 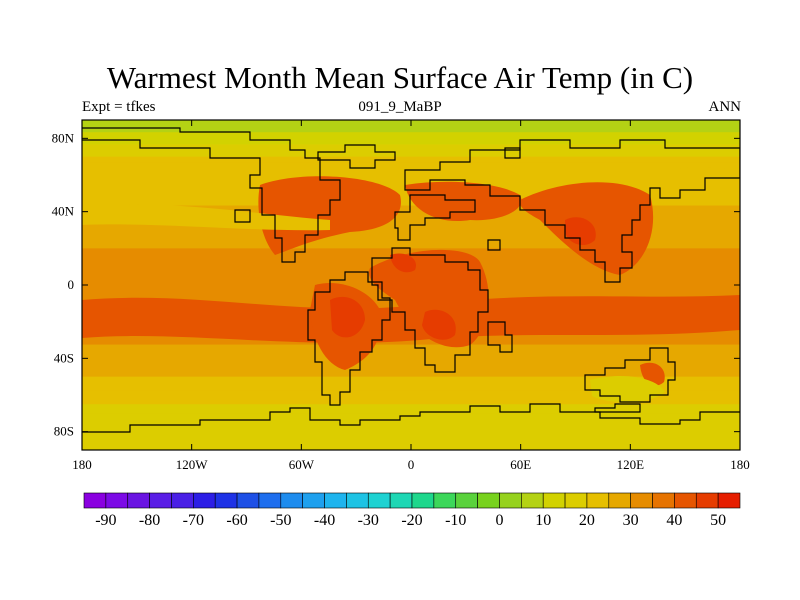 I want to click on y-tick-label: 40N, so click(x=63, y=211).